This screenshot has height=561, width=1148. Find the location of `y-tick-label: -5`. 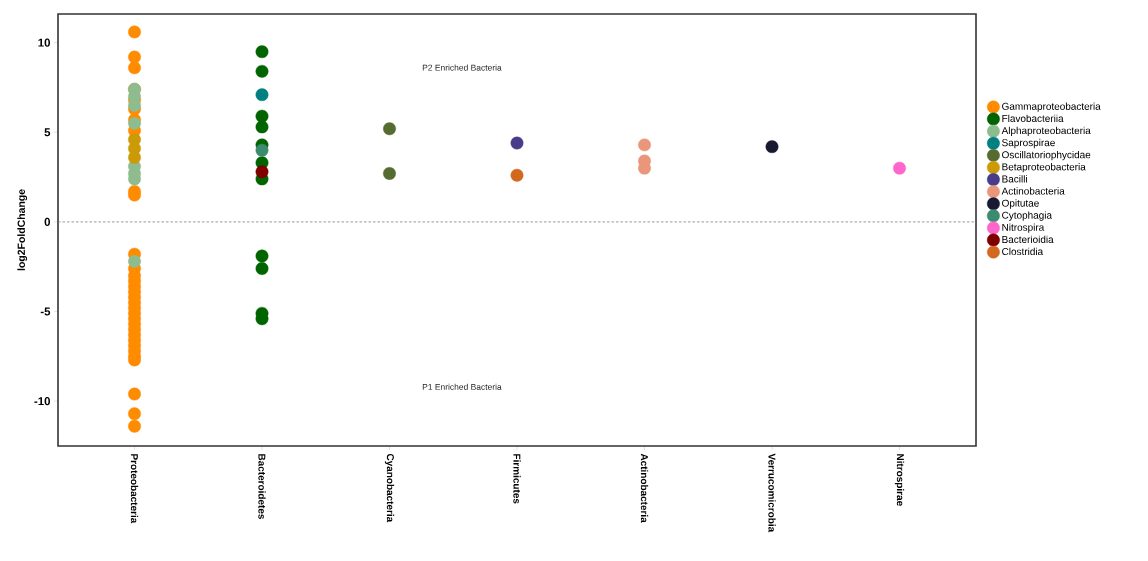

y-tick-label: -5 is located at coordinates (45, 311).